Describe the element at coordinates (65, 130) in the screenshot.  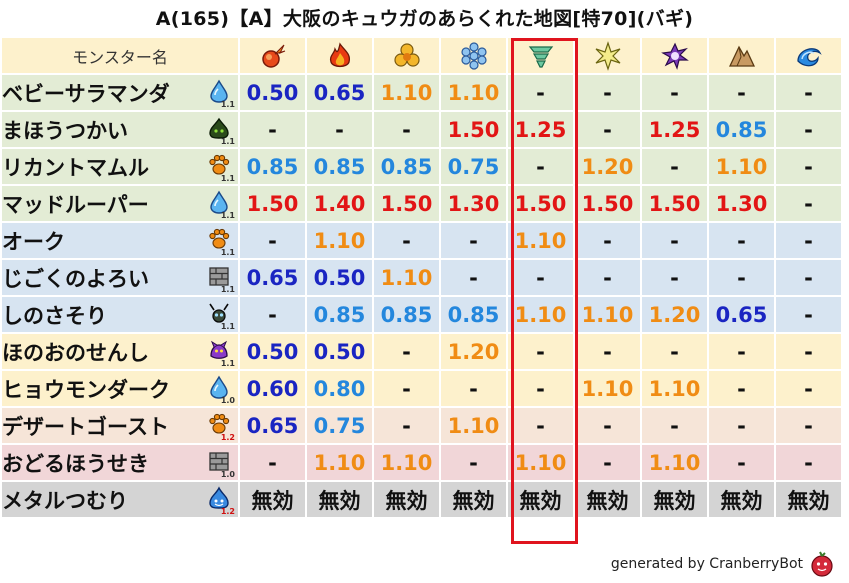
I see `monster-name: まほうつかい` at that location.